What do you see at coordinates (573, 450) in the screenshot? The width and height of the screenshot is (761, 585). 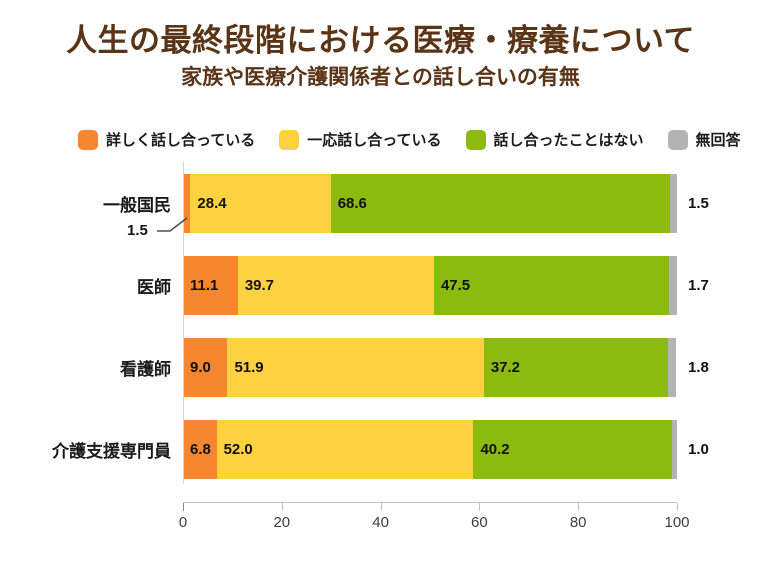 I see `segment-never: 40.2` at bounding box center [573, 450].